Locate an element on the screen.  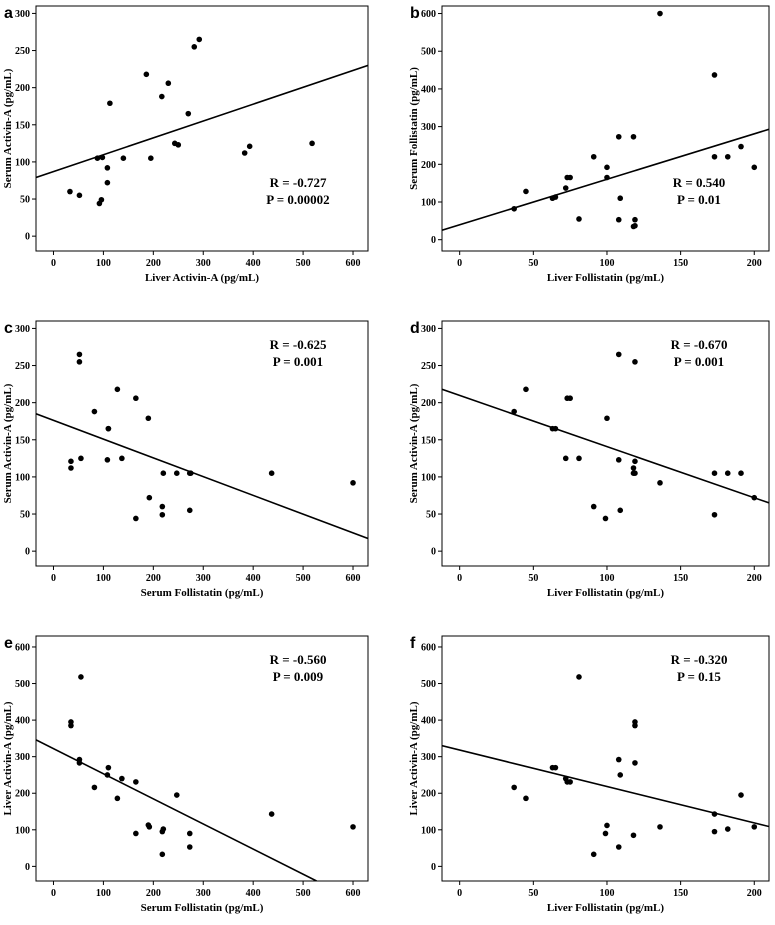
y-tick-label: 150 is located at coordinates (428, 440).